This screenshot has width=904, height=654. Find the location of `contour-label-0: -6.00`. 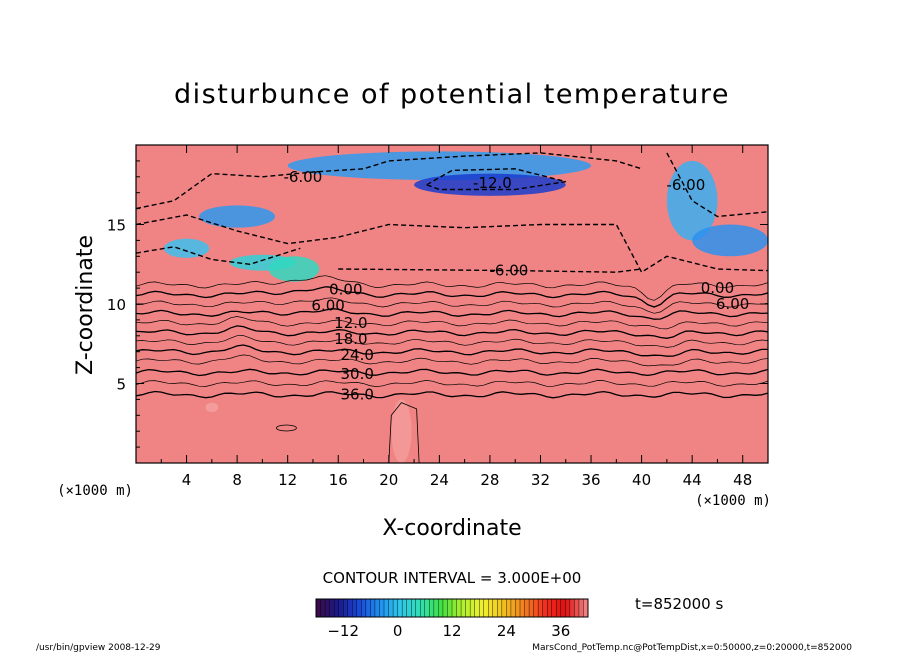

contour-label-0: -6.00 is located at coordinates (302, 177).